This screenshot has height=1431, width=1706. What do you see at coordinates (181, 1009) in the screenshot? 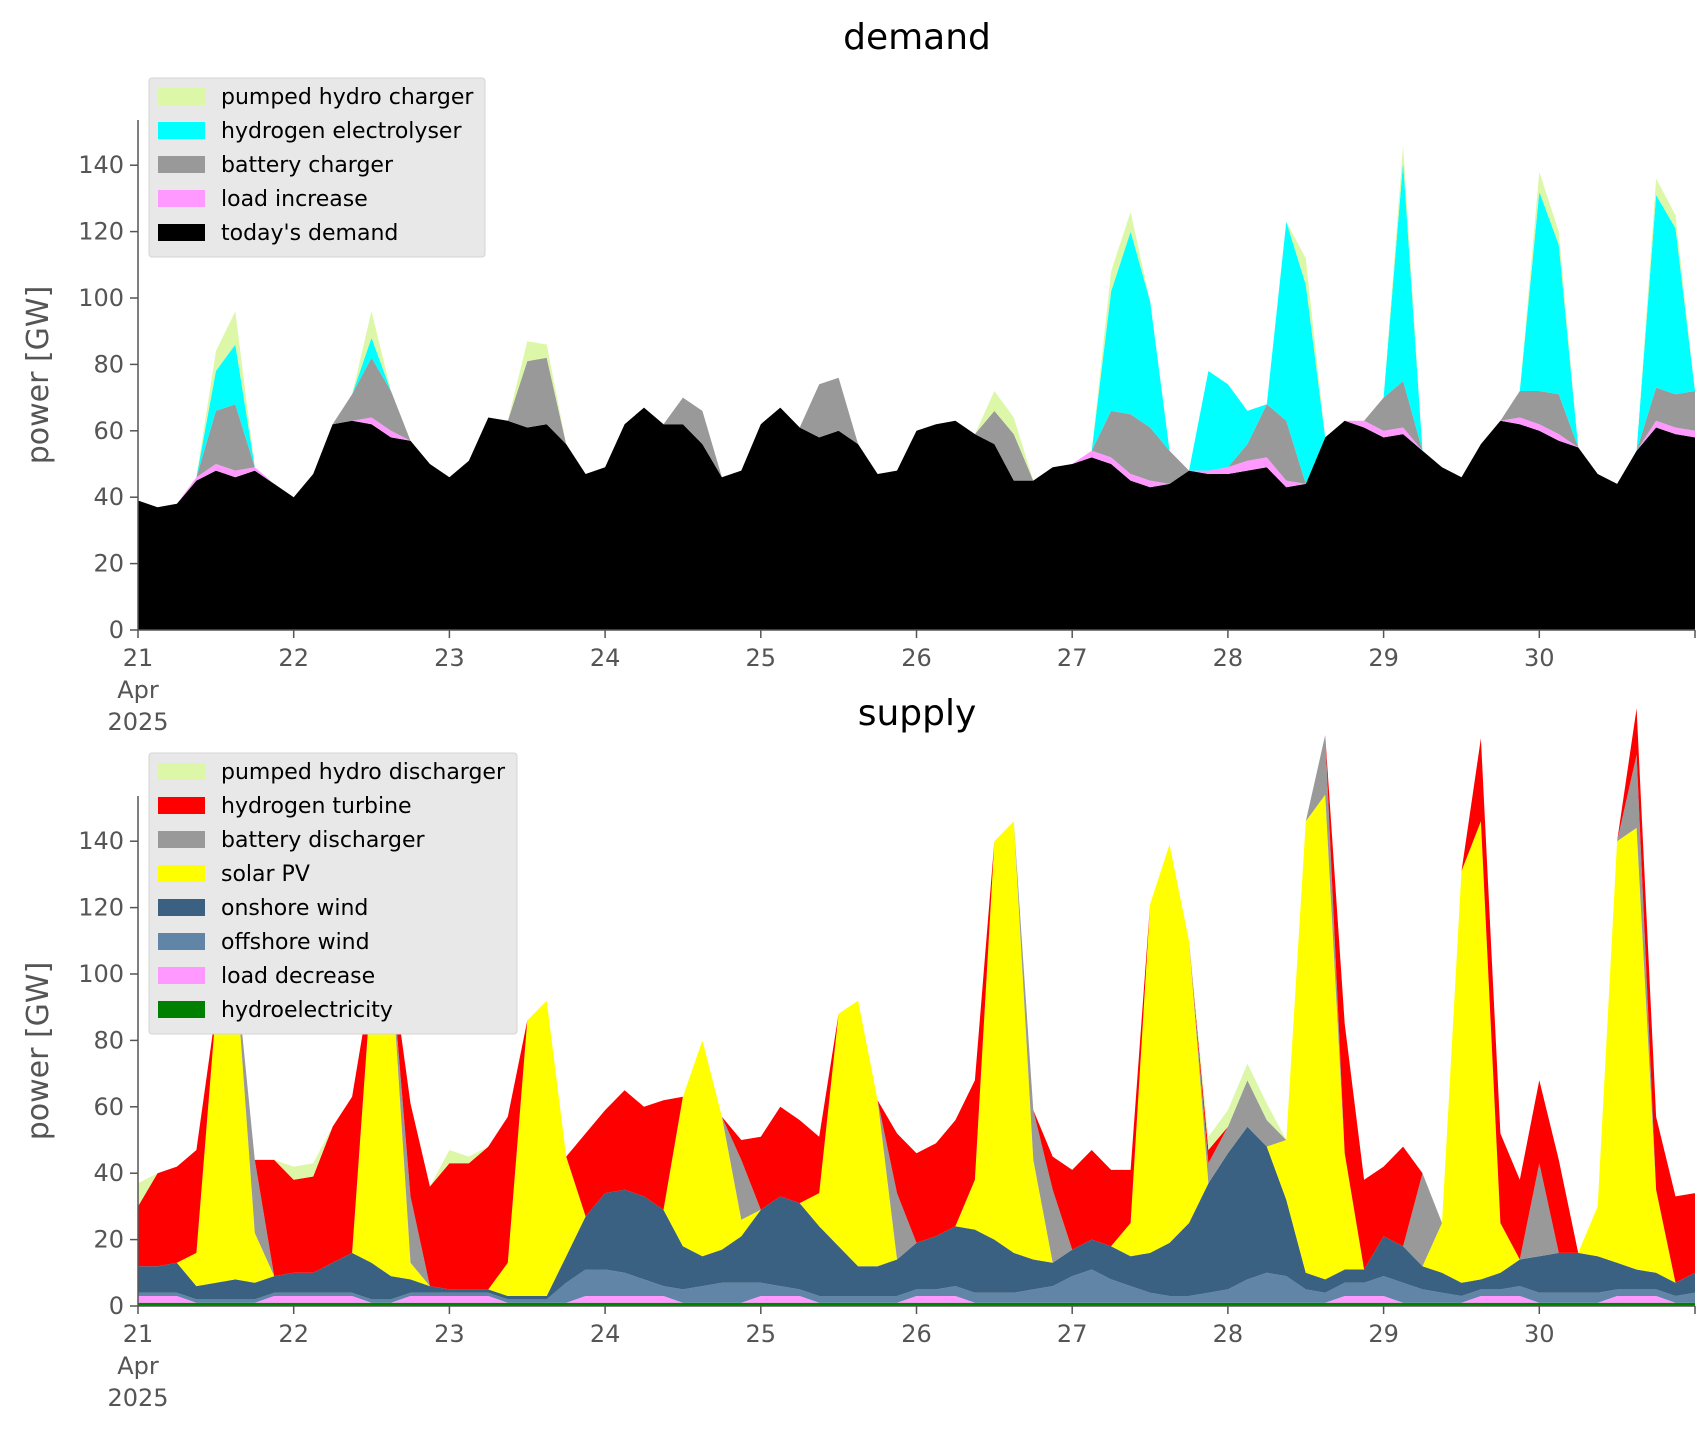
I see `legend-swatch-hydroelectricity` at bounding box center [181, 1009].